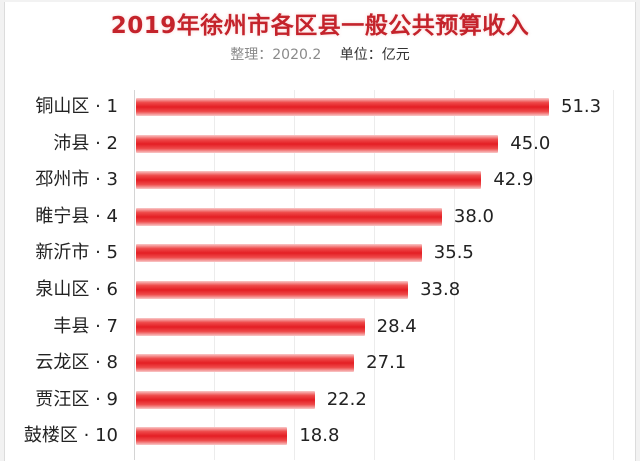 This screenshot has width=640, height=461. I want to click on bar-row: 鼓楼区 · 10 18.8, so click(319, 436).